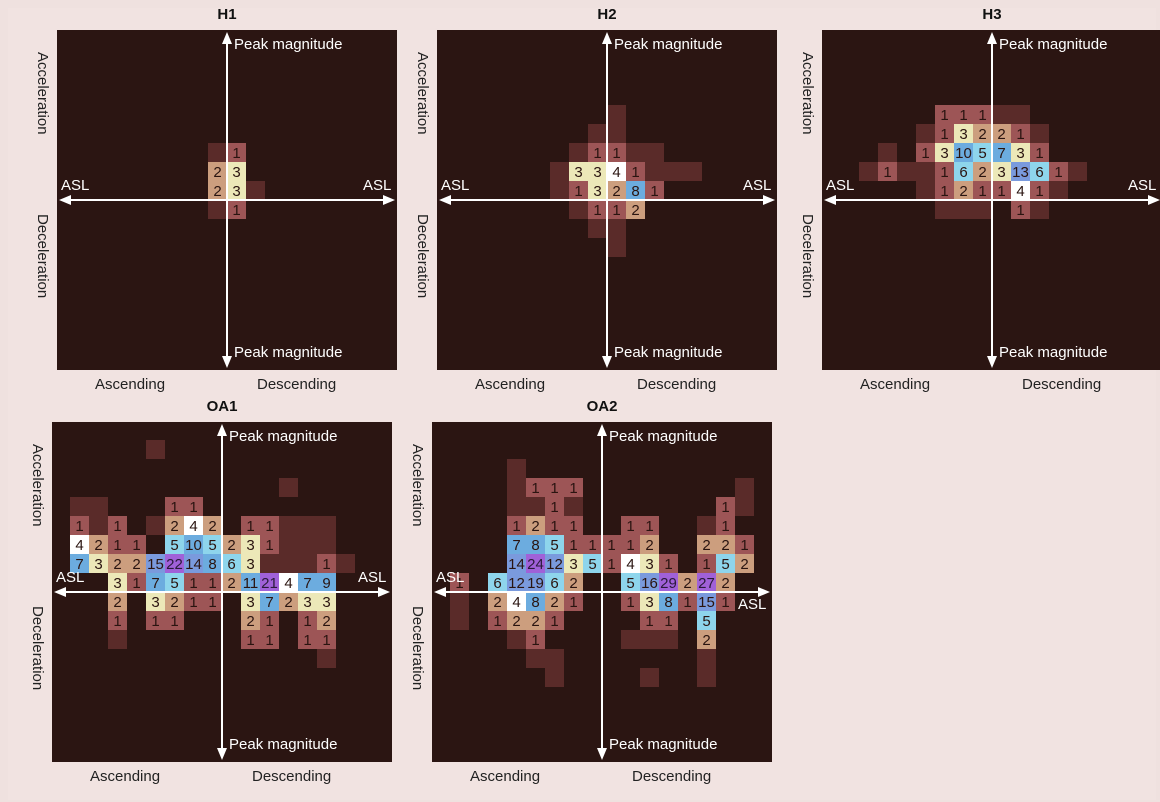  What do you see at coordinates (251, 583) in the screenshot?
I see `heatmap-cell-value: 11` at bounding box center [251, 583].